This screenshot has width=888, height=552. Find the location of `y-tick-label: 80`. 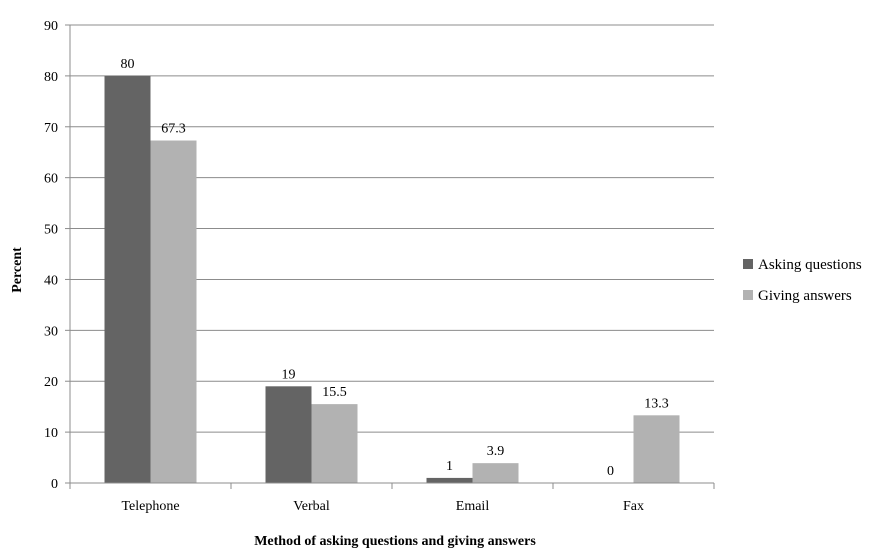

y-tick-label: 80 is located at coordinates (51, 77).